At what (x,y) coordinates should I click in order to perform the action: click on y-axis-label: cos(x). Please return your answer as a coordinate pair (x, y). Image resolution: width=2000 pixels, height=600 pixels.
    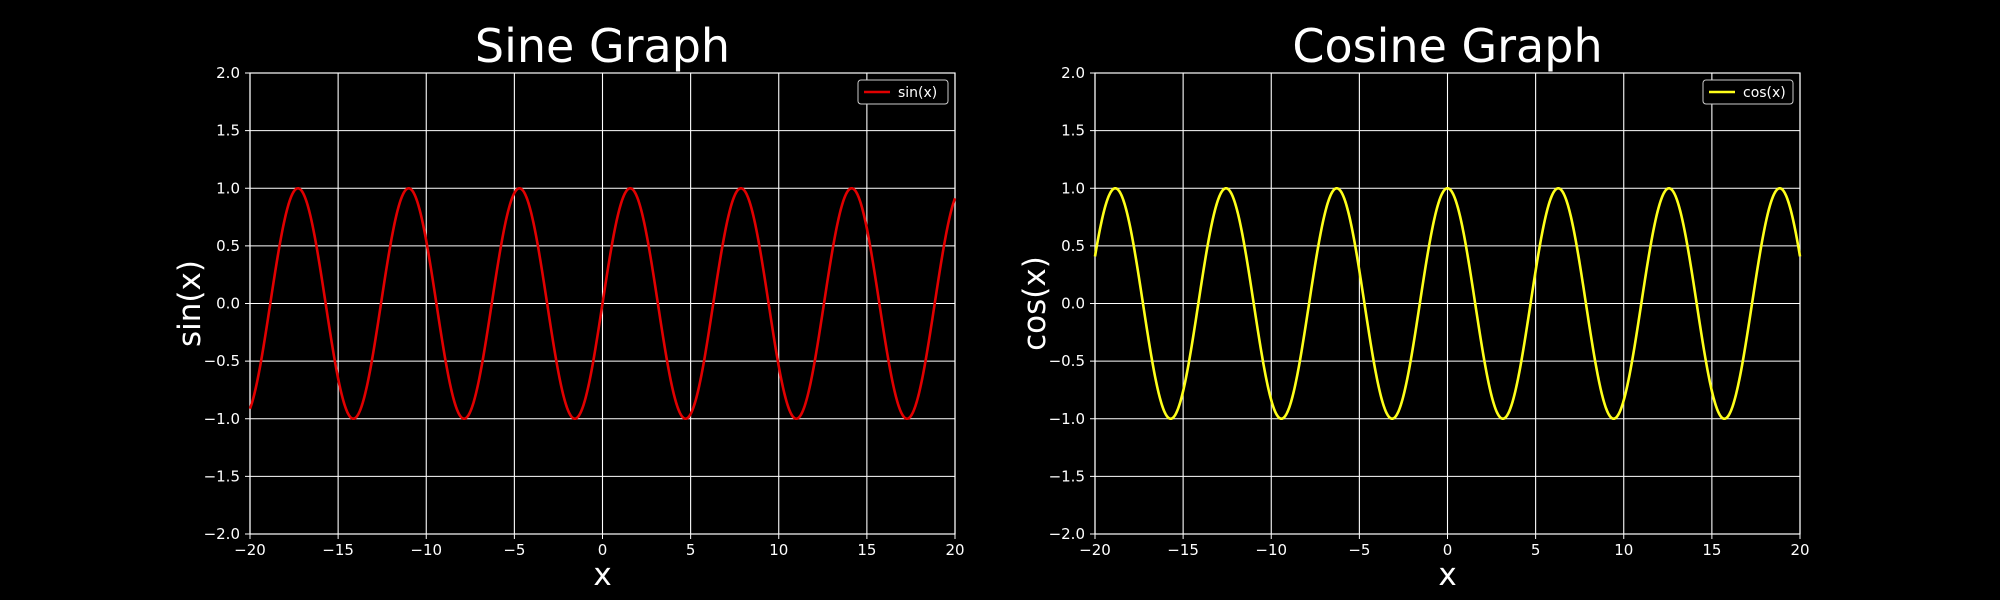
    Looking at the image, I should click on (1035, 303).